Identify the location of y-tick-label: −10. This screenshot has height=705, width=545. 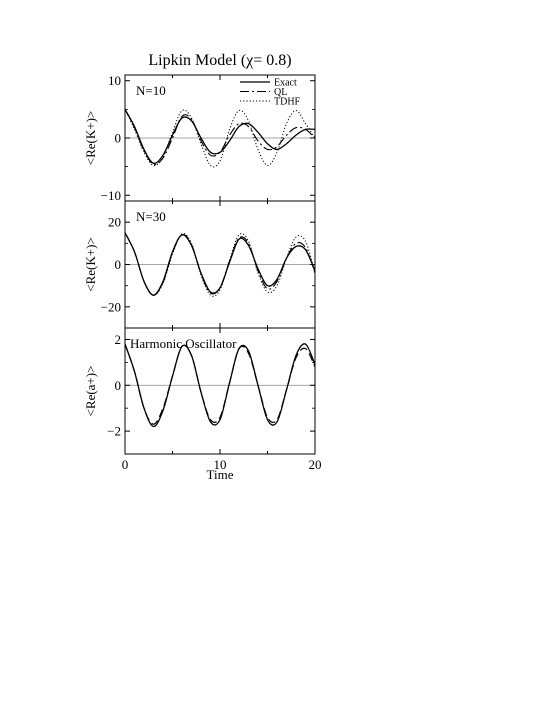
(111, 195).